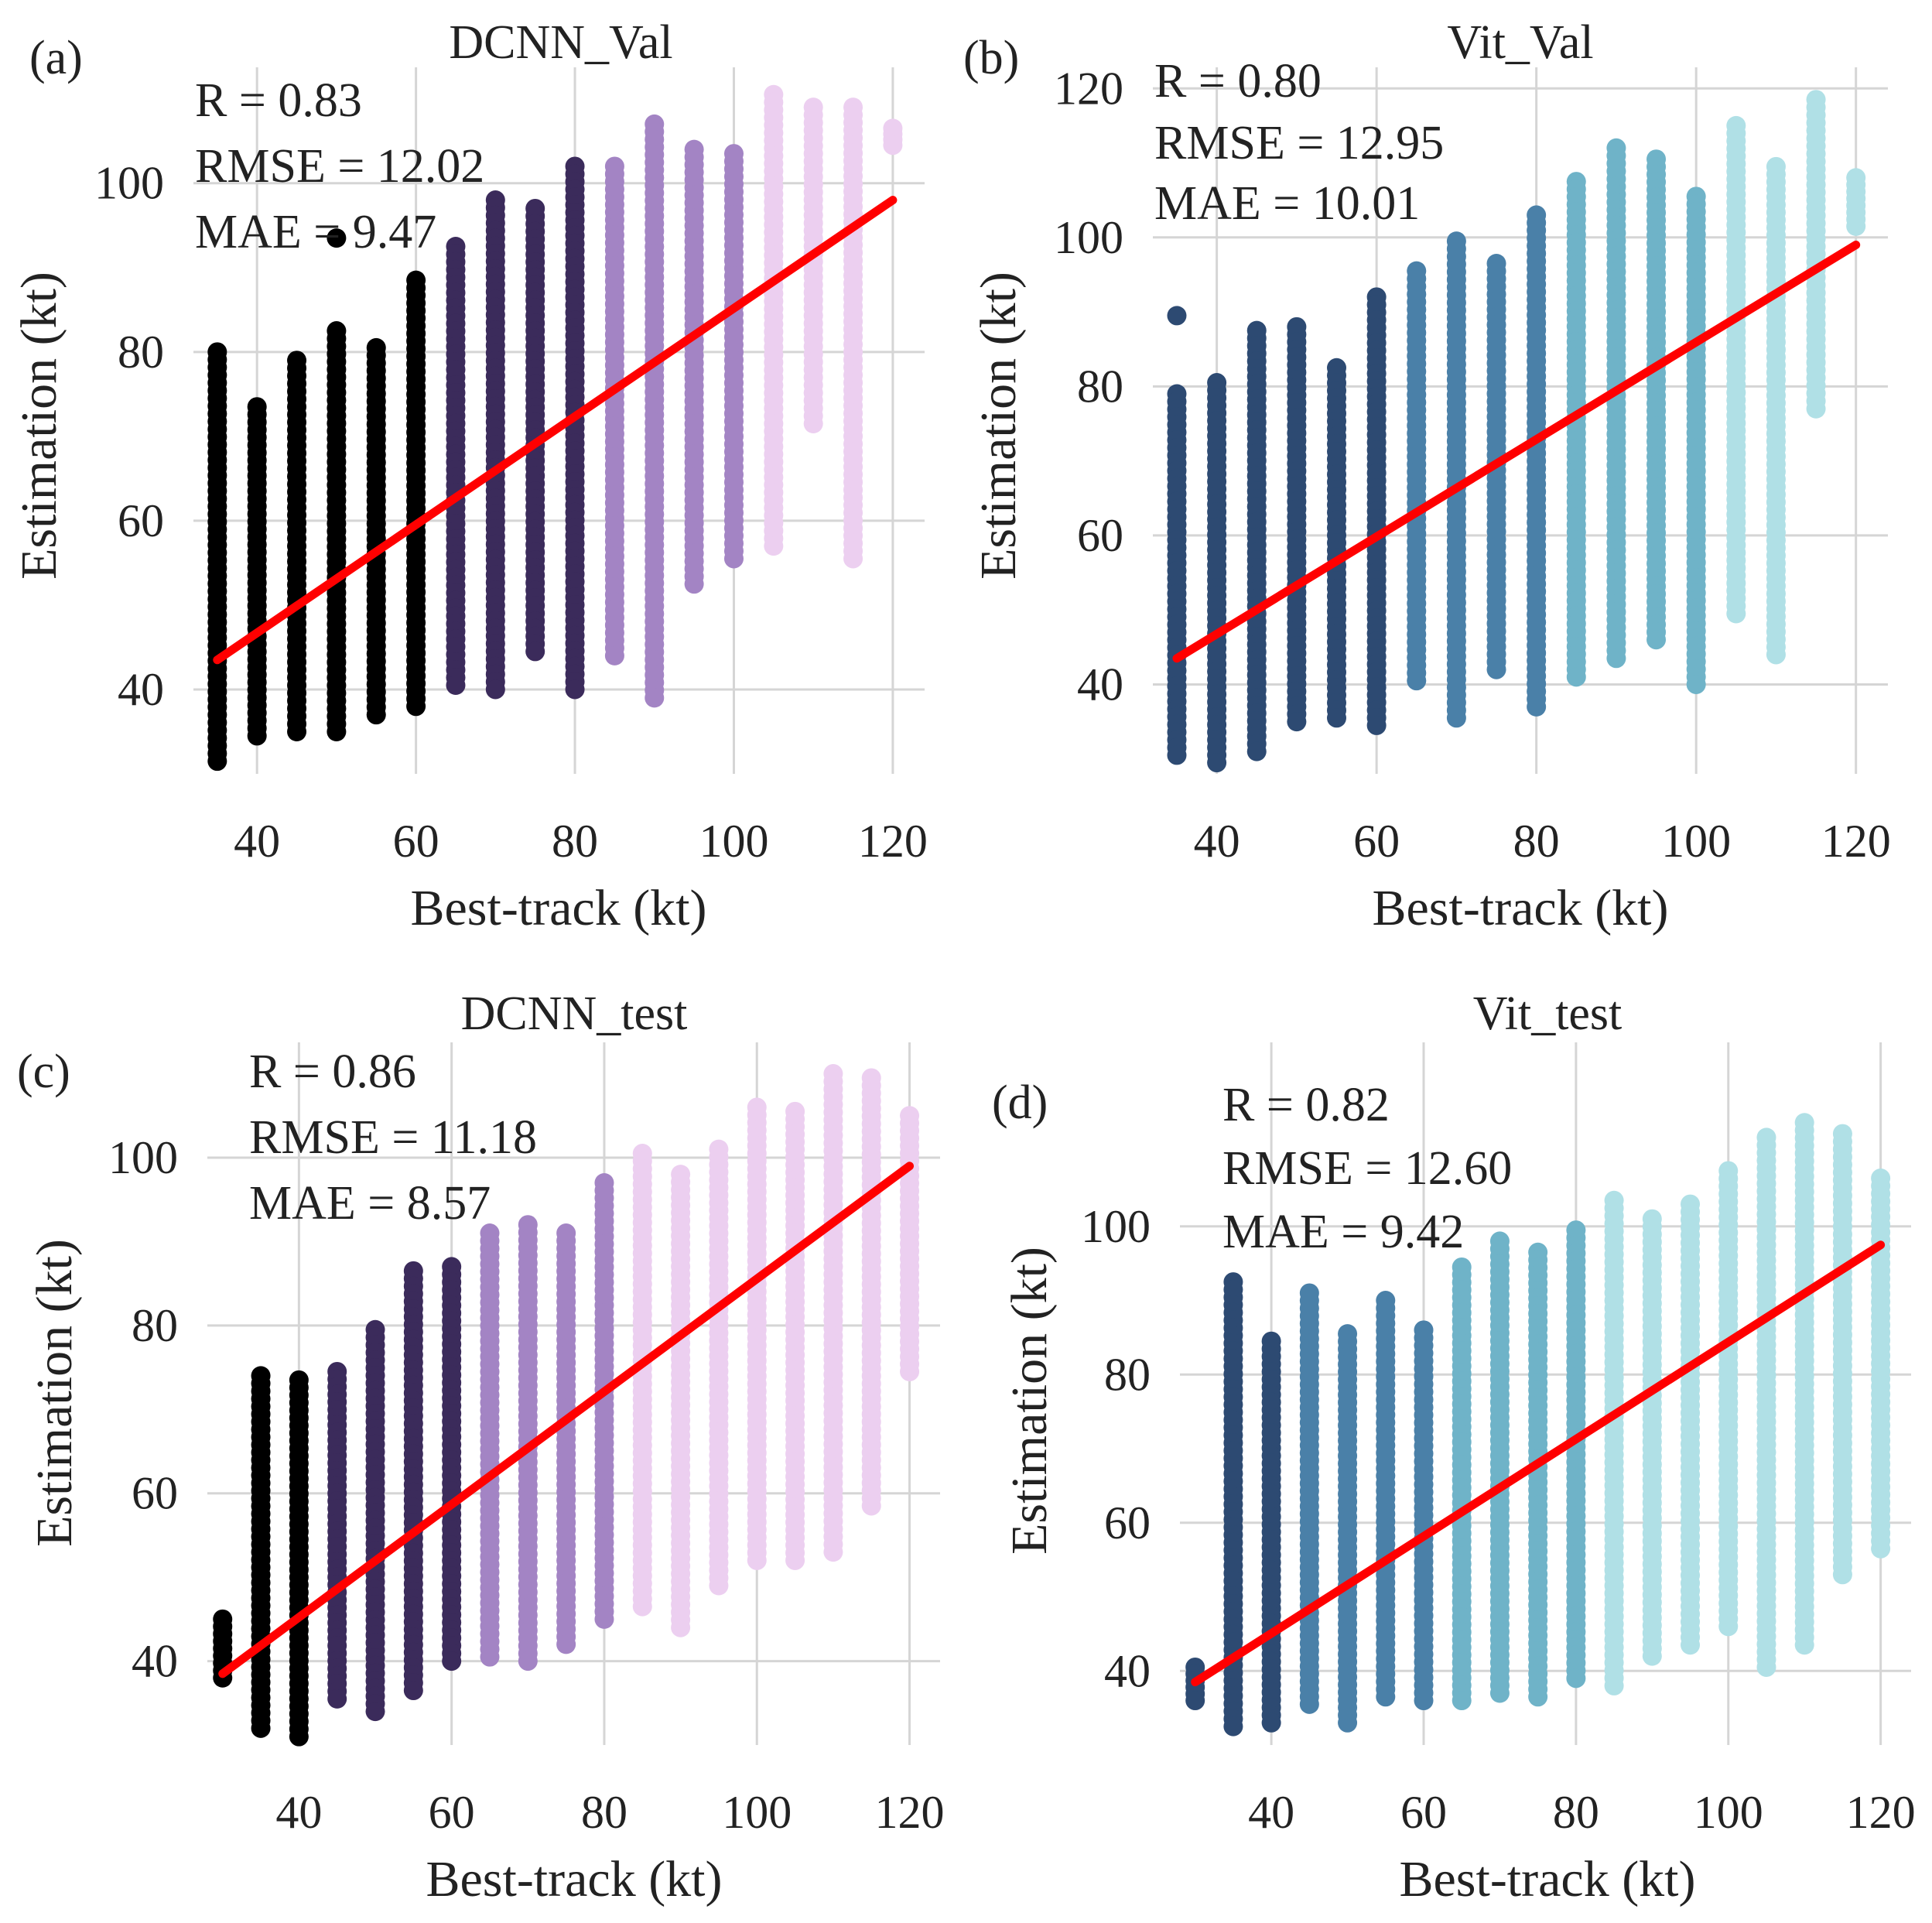  Describe the element at coordinates (393, 1137) in the screenshot. I see `stat-rmse: RMSE = 11.18` at that location.